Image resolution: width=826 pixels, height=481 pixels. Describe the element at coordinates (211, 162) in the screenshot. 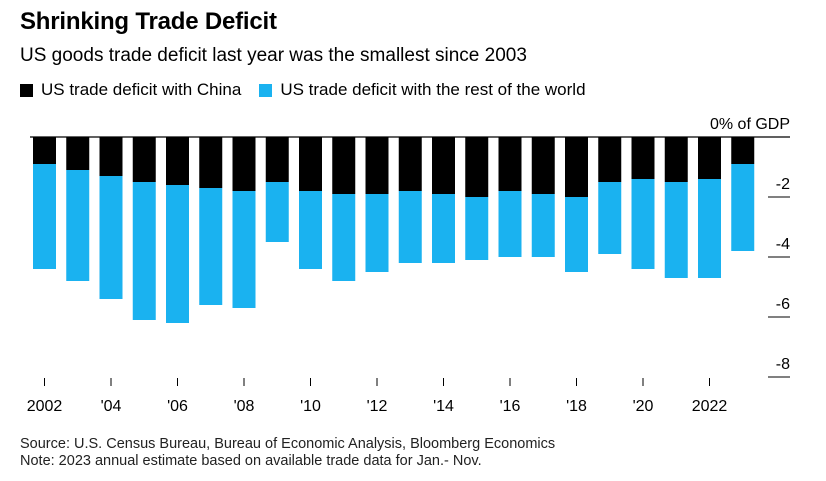

I see `bar-china-2007` at that location.